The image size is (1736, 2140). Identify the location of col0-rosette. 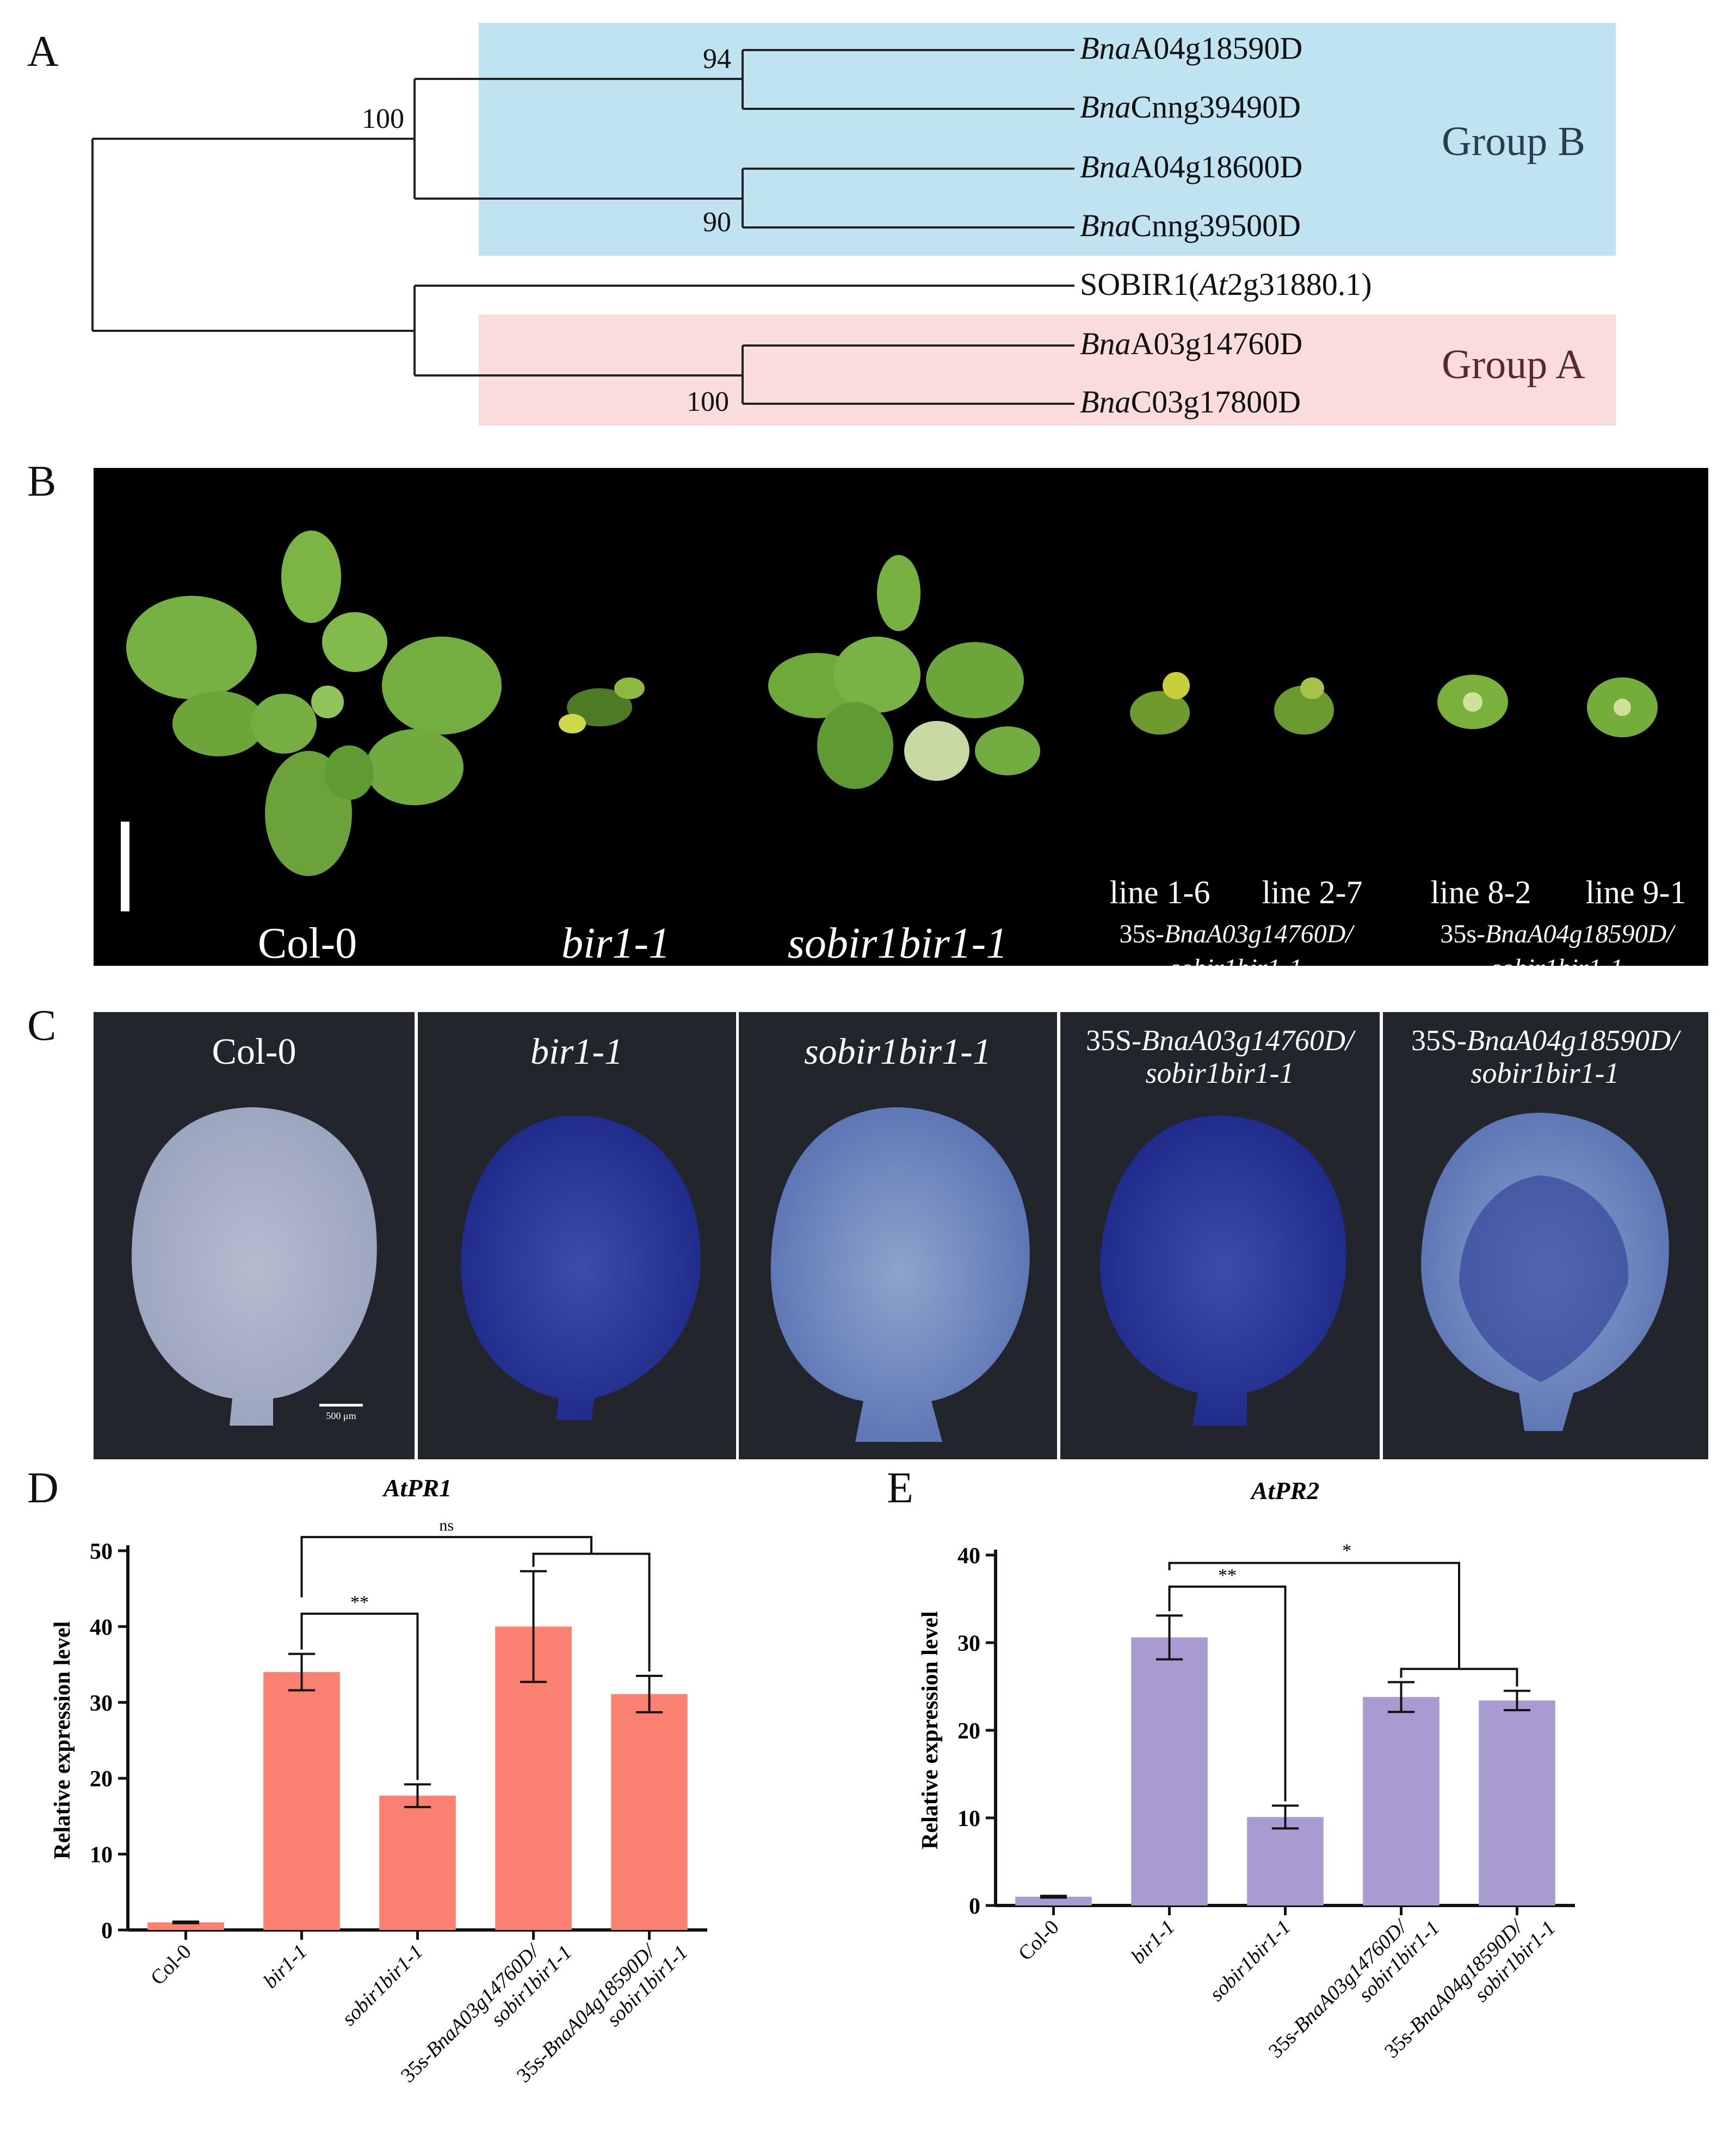
(314, 703).